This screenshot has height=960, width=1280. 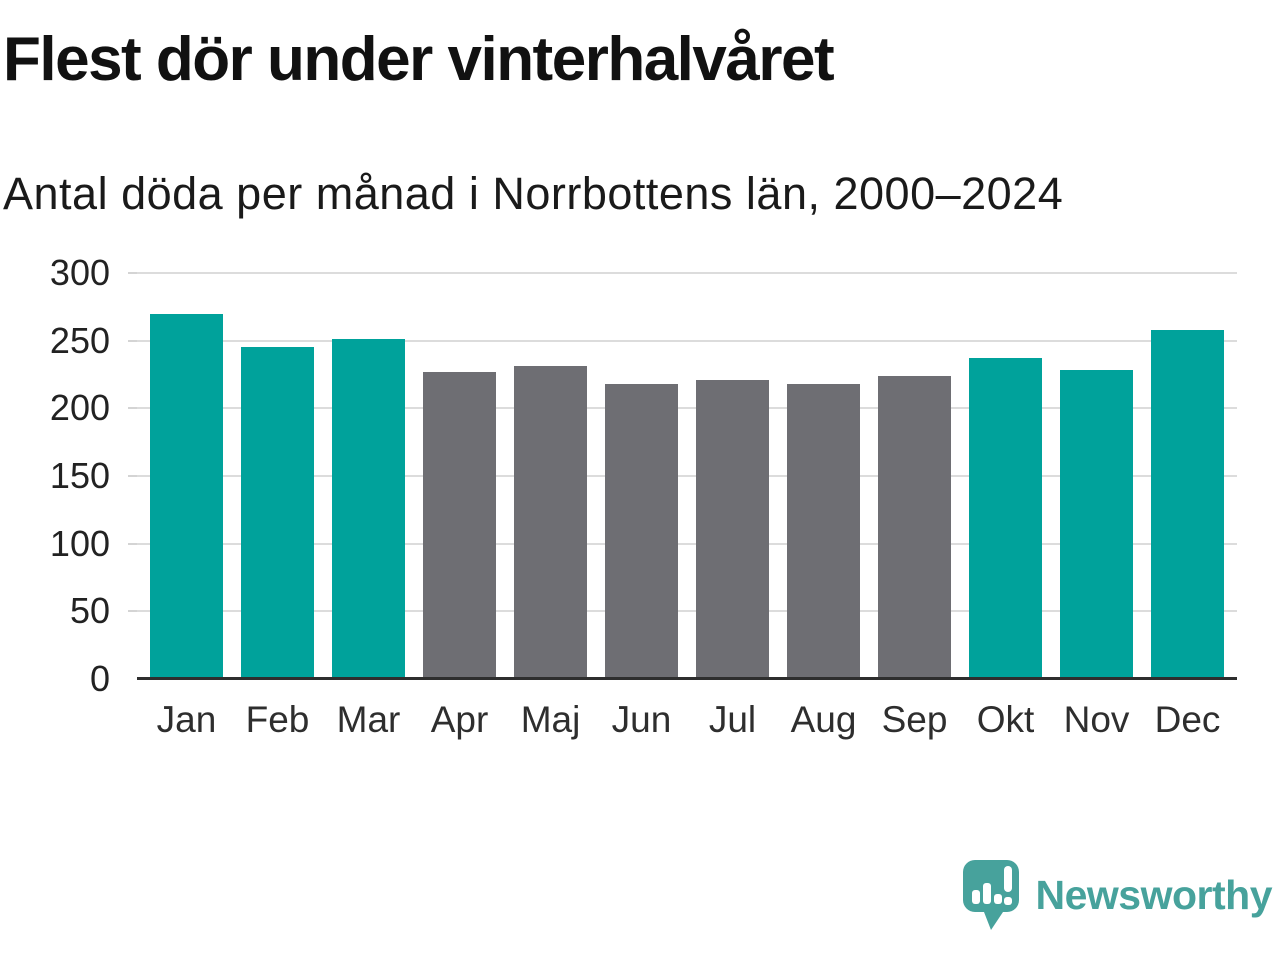 I want to click on newsworthy-logo-icon, so click(x=990, y=895).